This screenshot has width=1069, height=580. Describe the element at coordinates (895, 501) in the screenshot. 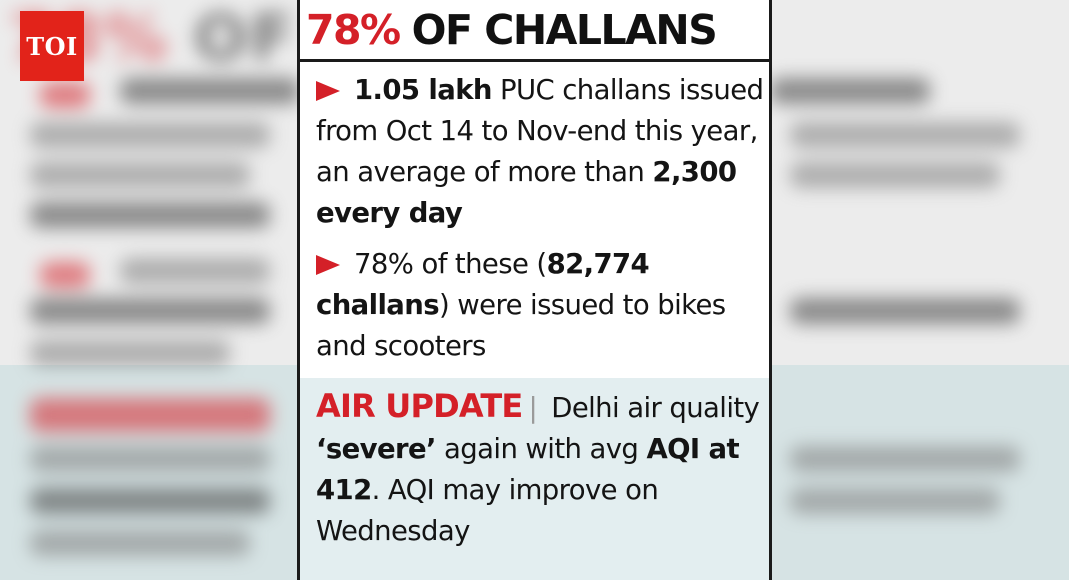

I see `blurred-line-9b` at that location.